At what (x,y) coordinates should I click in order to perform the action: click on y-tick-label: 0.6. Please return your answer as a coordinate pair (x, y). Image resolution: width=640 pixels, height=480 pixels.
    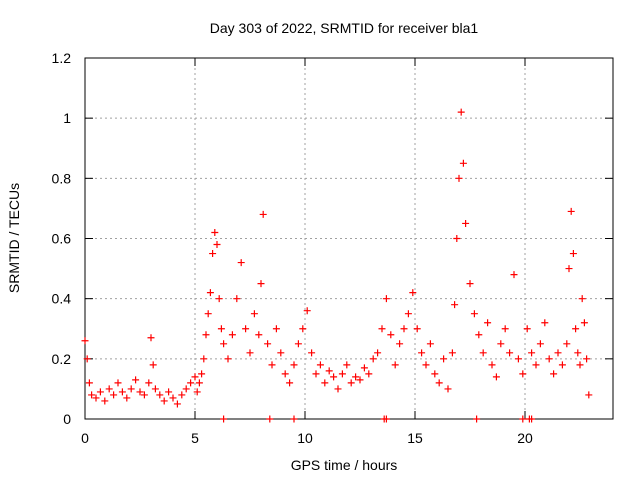
    Looking at the image, I should click on (62, 239).